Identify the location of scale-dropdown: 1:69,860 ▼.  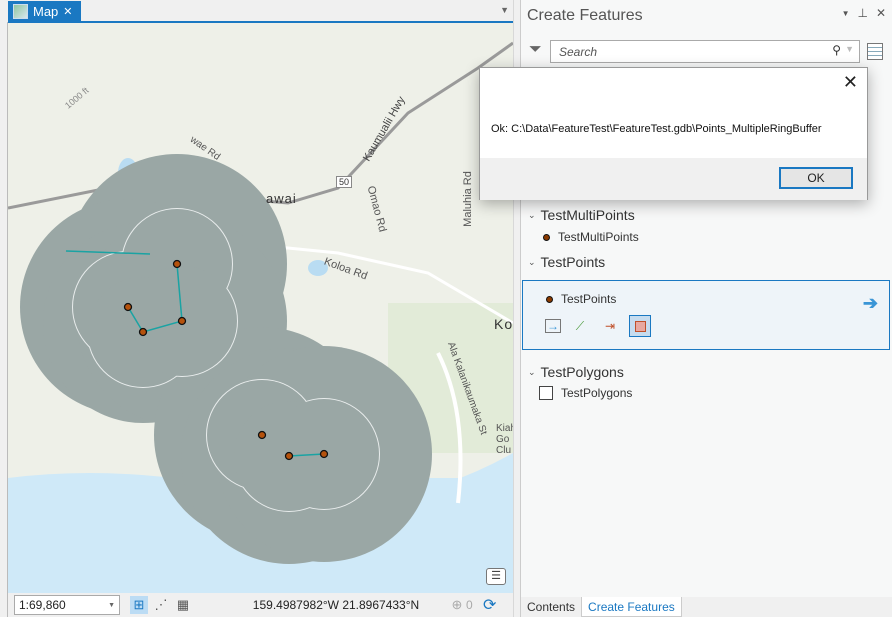
(67, 605).